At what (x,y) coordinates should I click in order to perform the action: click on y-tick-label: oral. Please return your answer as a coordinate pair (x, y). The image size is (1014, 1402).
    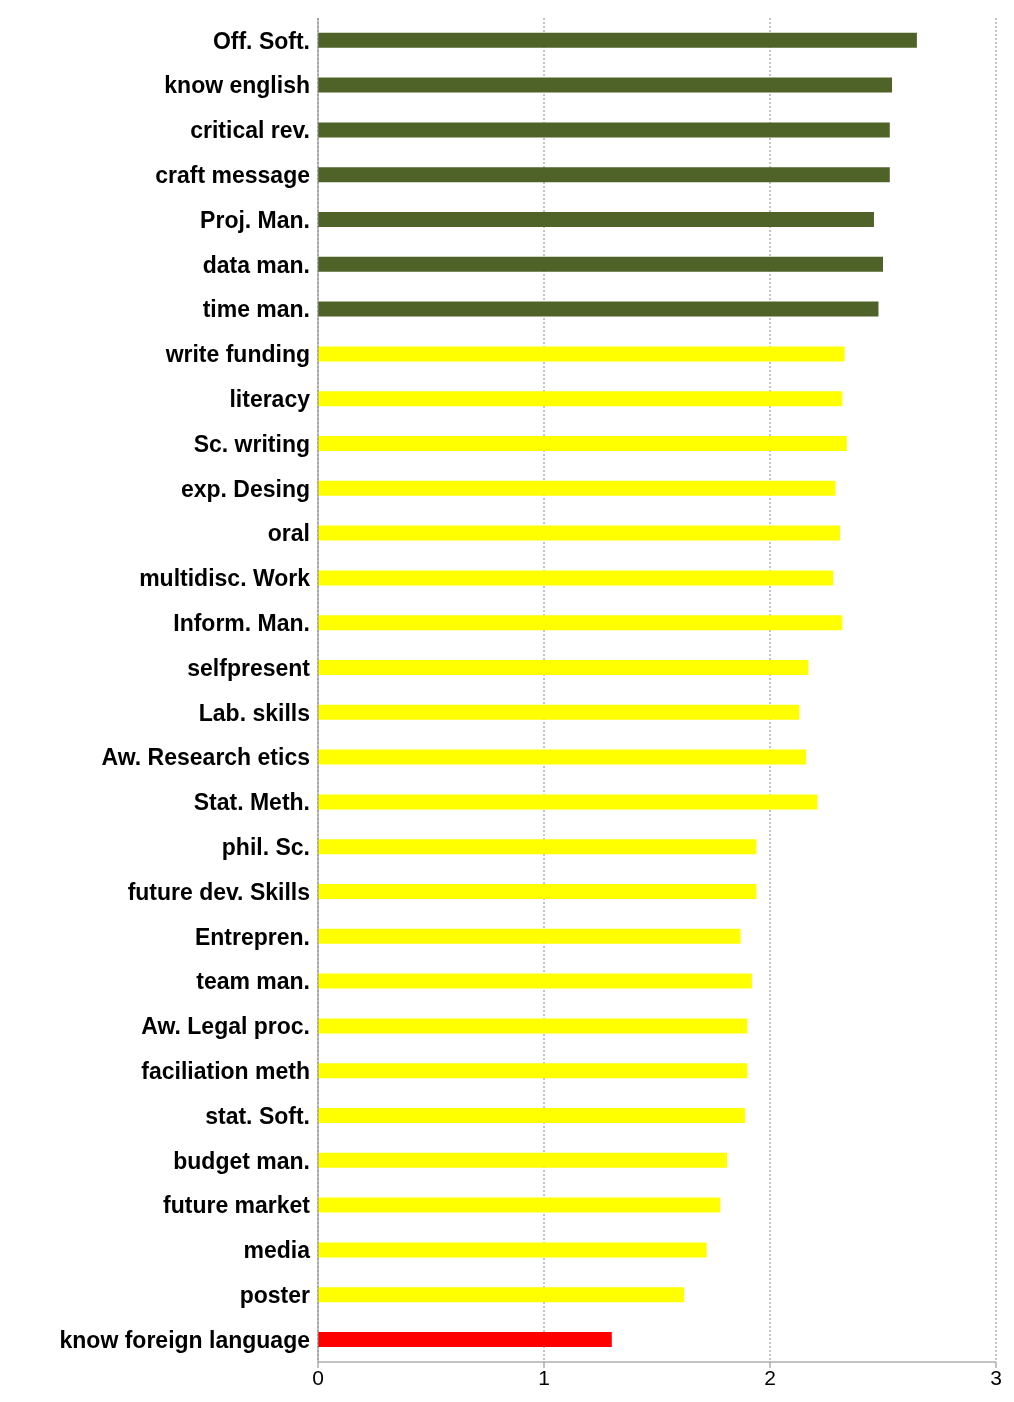
    Looking at the image, I should click on (288, 533).